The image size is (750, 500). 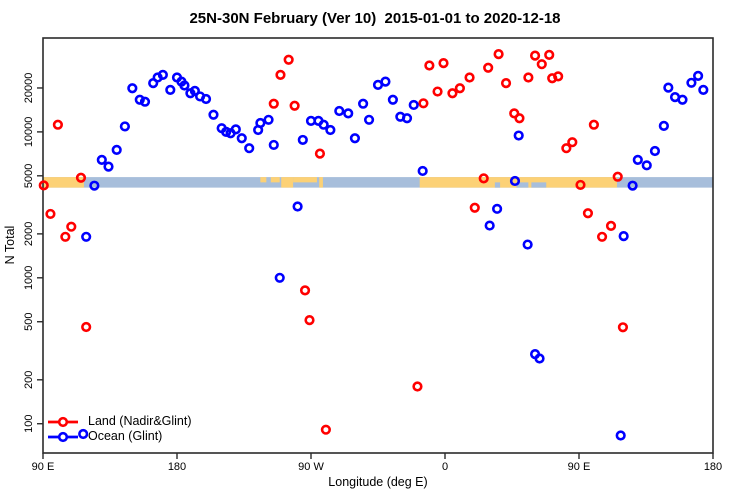 What do you see at coordinates (29, 88) in the screenshot?
I see `y-tick-label: 20000` at bounding box center [29, 88].